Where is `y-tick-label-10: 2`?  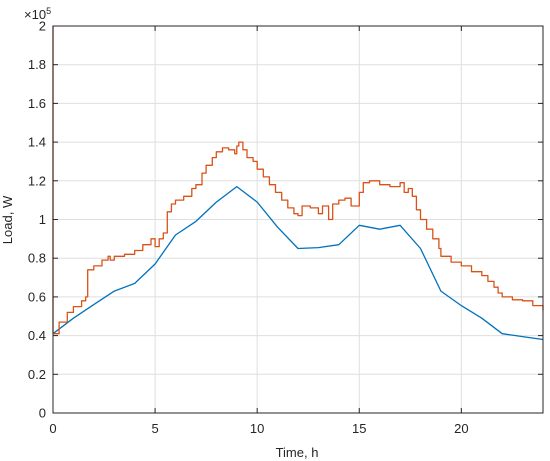
y-tick-label-10: 2 is located at coordinates (42, 26).